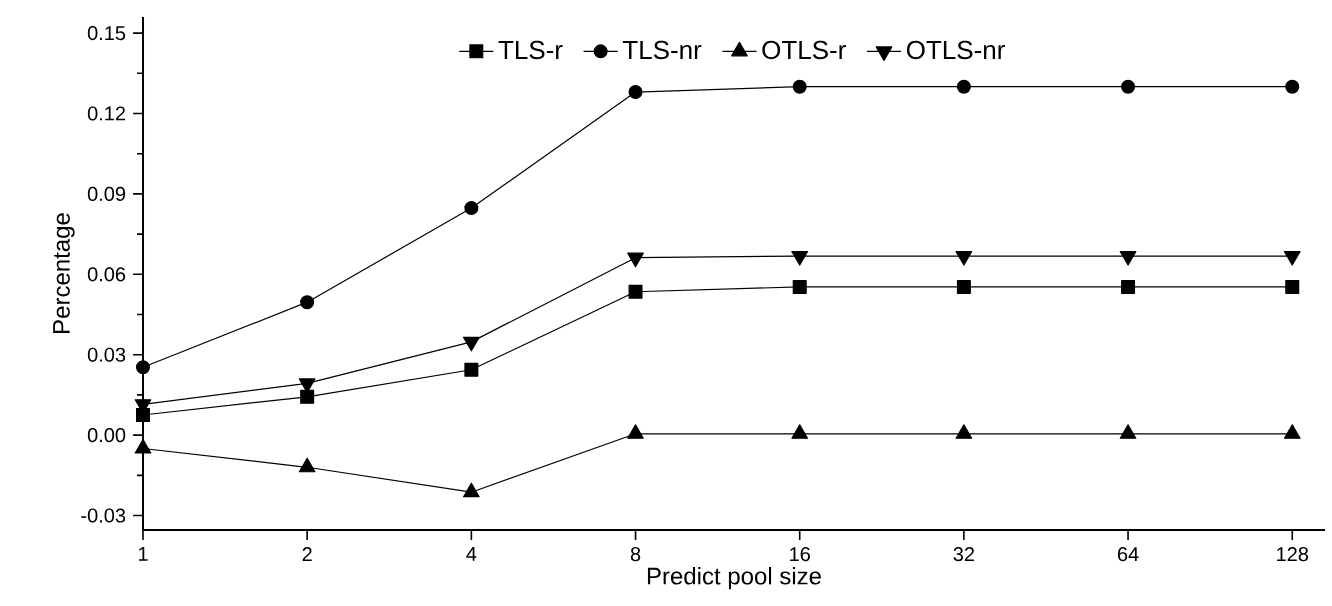  What do you see at coordinates (964, 554) in the screenshot?
I see `x-tick-label: 32` at bounding box center [964, 554].